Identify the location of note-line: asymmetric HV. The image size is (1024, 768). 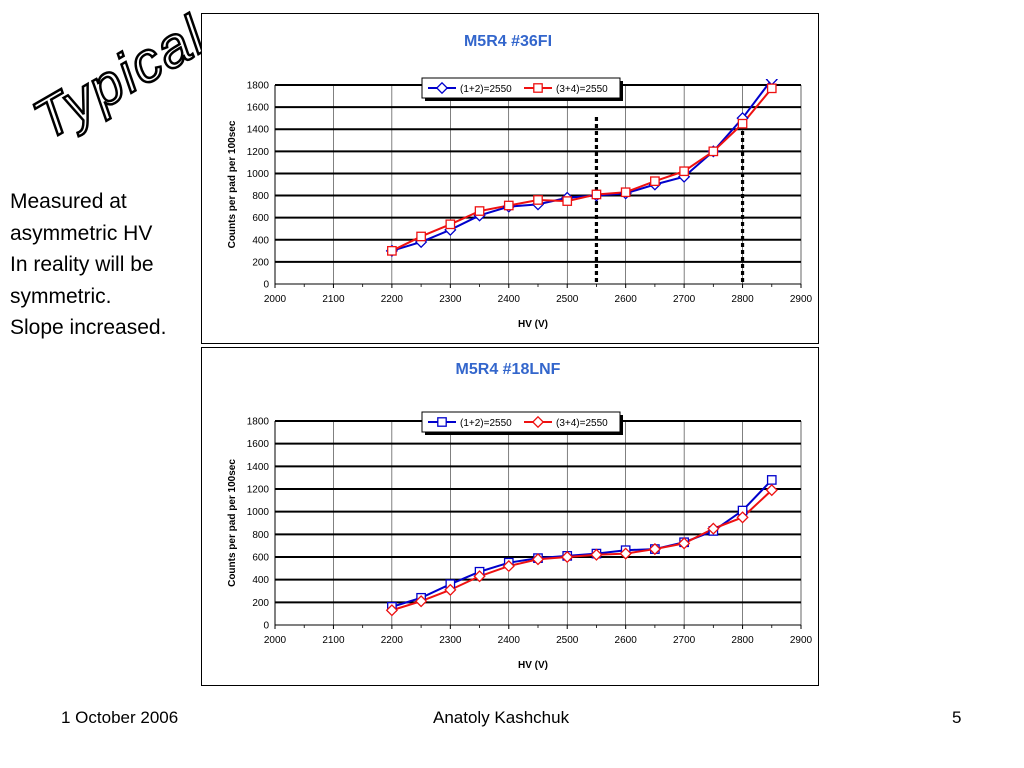
(81, 233).